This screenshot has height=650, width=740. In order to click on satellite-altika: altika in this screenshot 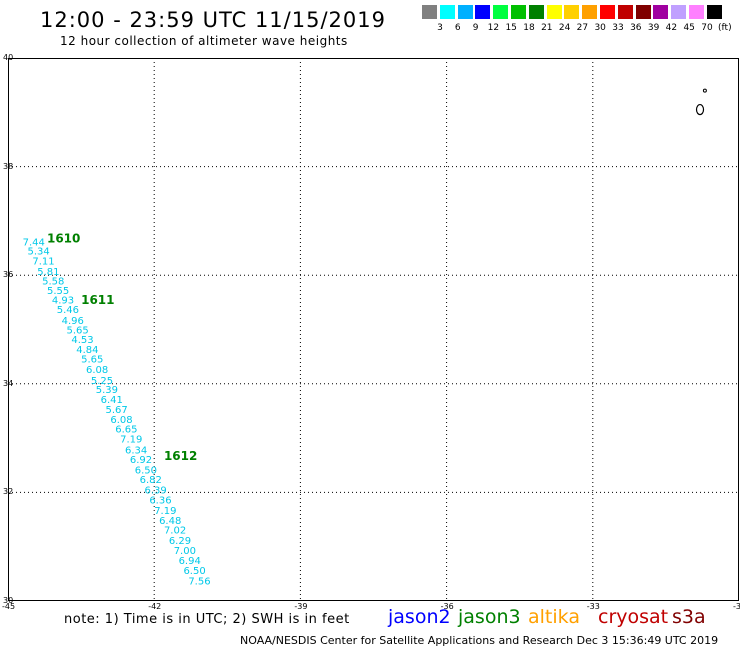, I will do `click(554, 617)`.